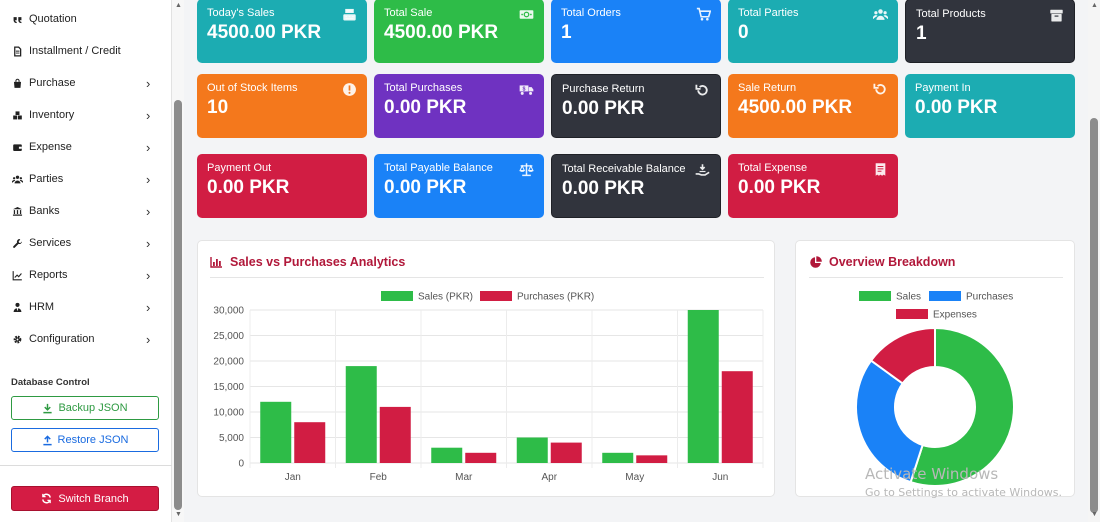 The height and width of the screenshot is (522, 1100). Describe the element at coordinates (880, 172) in the screenshot. I see `receipt-icon` at that location.